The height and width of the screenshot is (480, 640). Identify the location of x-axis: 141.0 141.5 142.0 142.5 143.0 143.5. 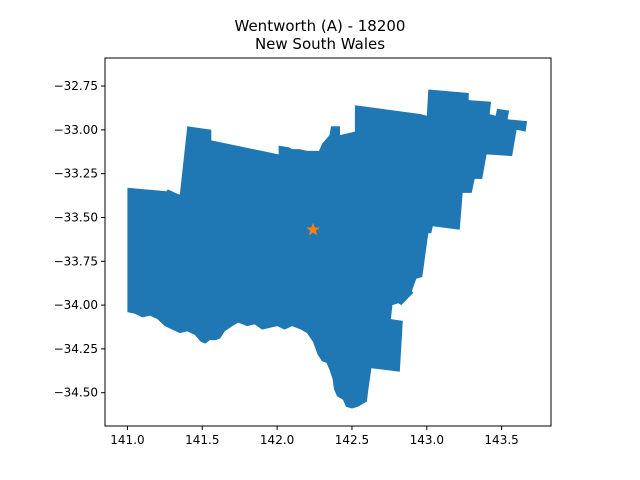
(314, 436).